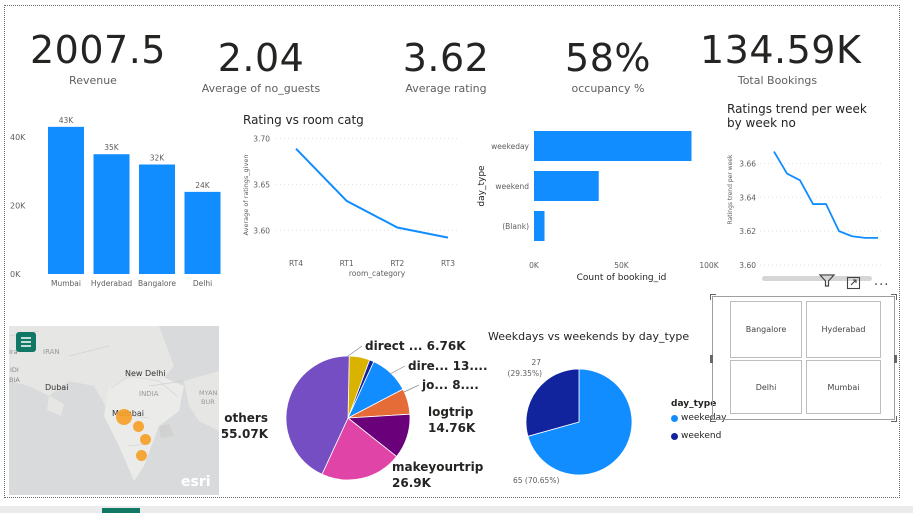  What do you see at coordinates (347, 263) in the screenshot?
I see `x-tick-label: RT1` at bounding box center [347, 263].